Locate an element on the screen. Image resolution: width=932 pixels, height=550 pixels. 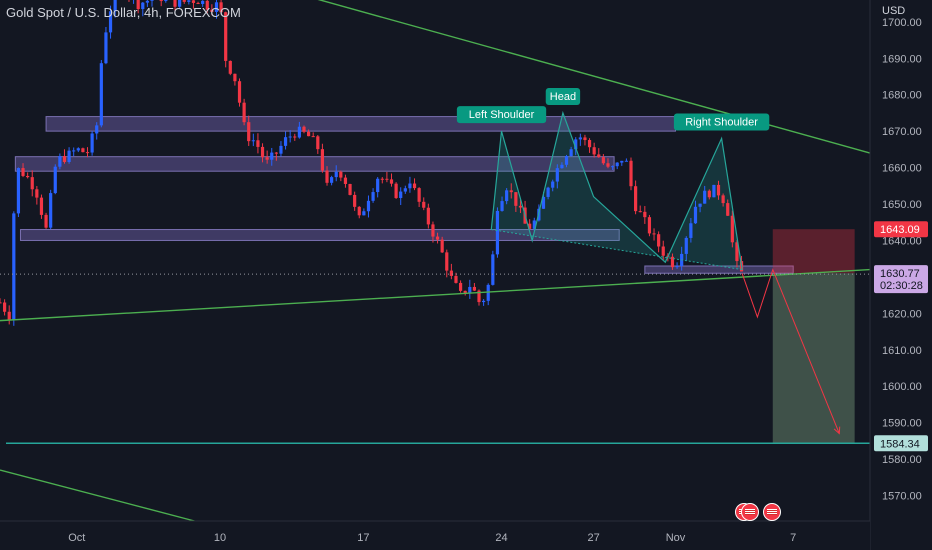
y-tick-label: 1600.00 is located at coordinates (902, 387).